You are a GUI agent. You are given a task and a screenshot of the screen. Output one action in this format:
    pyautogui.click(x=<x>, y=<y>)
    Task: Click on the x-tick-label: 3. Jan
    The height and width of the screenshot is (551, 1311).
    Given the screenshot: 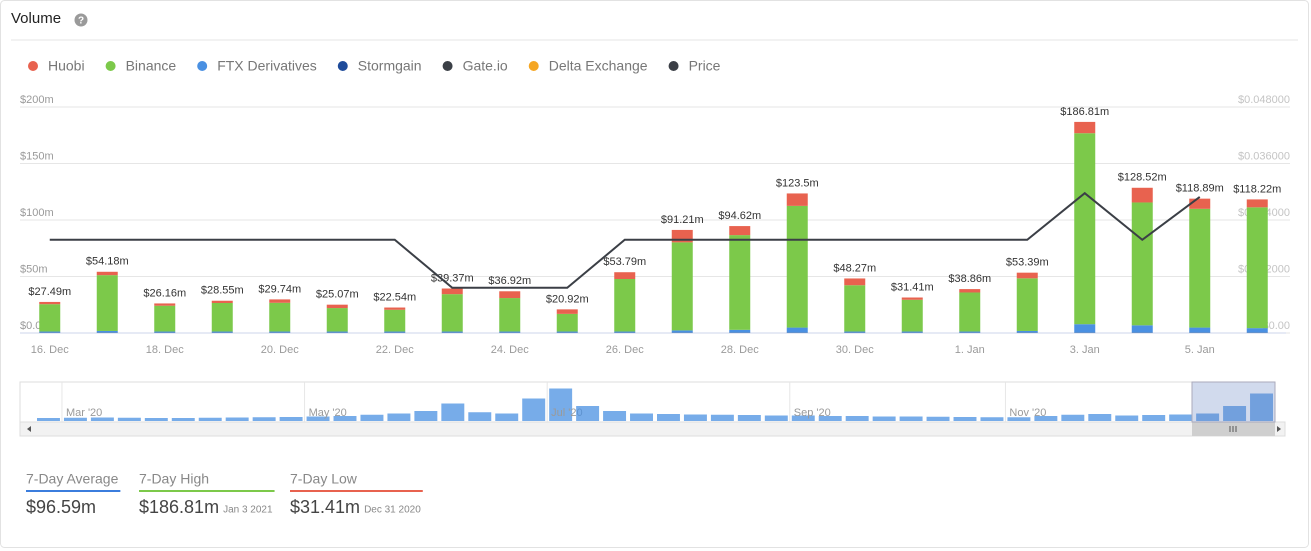 What is the action you would take?
    pyautogui.click(x=1085, y=350)
    